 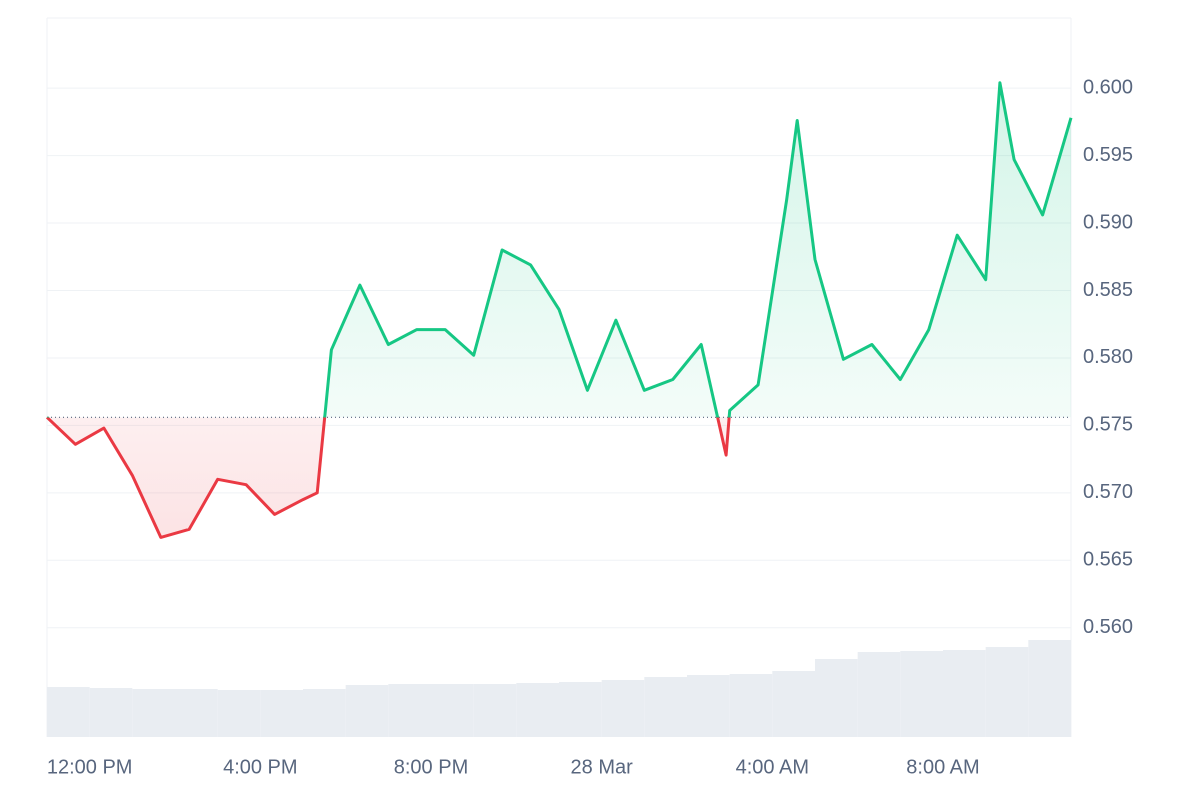 I want to click on x-tick-label: 8:00 AM, so click(x=942, y=767).